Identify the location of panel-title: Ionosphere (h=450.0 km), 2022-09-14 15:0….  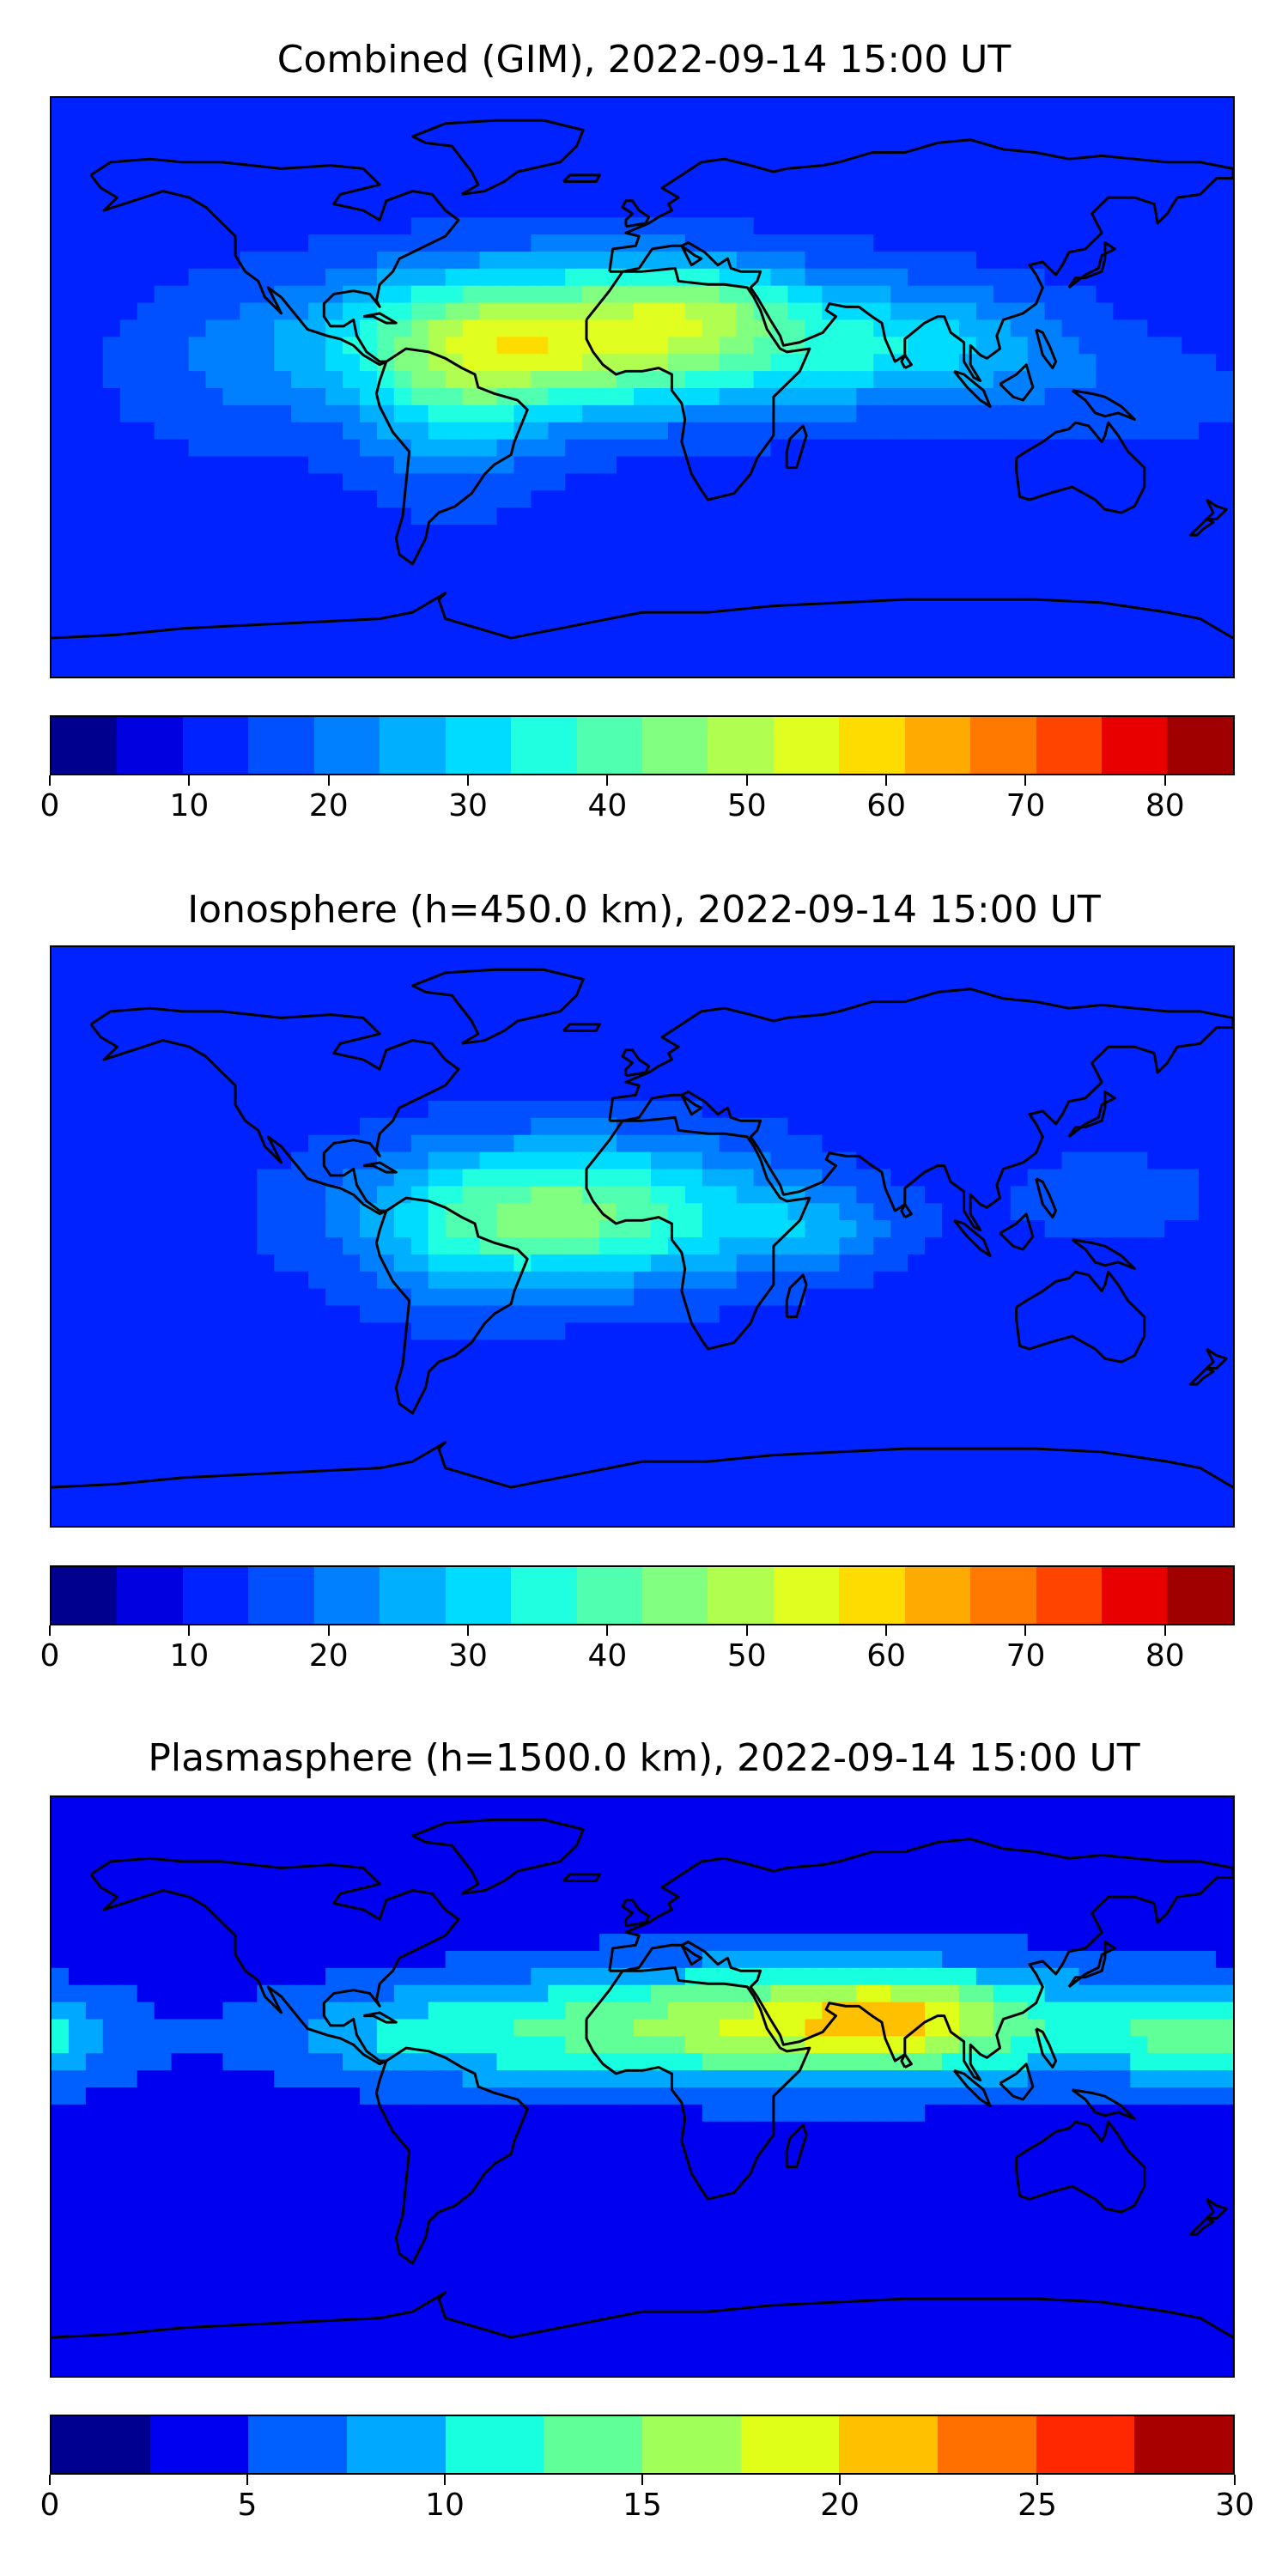
(644, 910).